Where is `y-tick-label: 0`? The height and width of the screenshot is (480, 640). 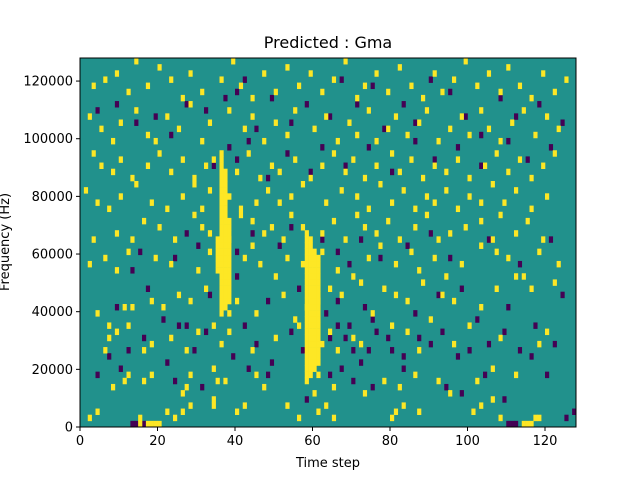
y-tick-label: 0 is located at coordinates (69, 428).